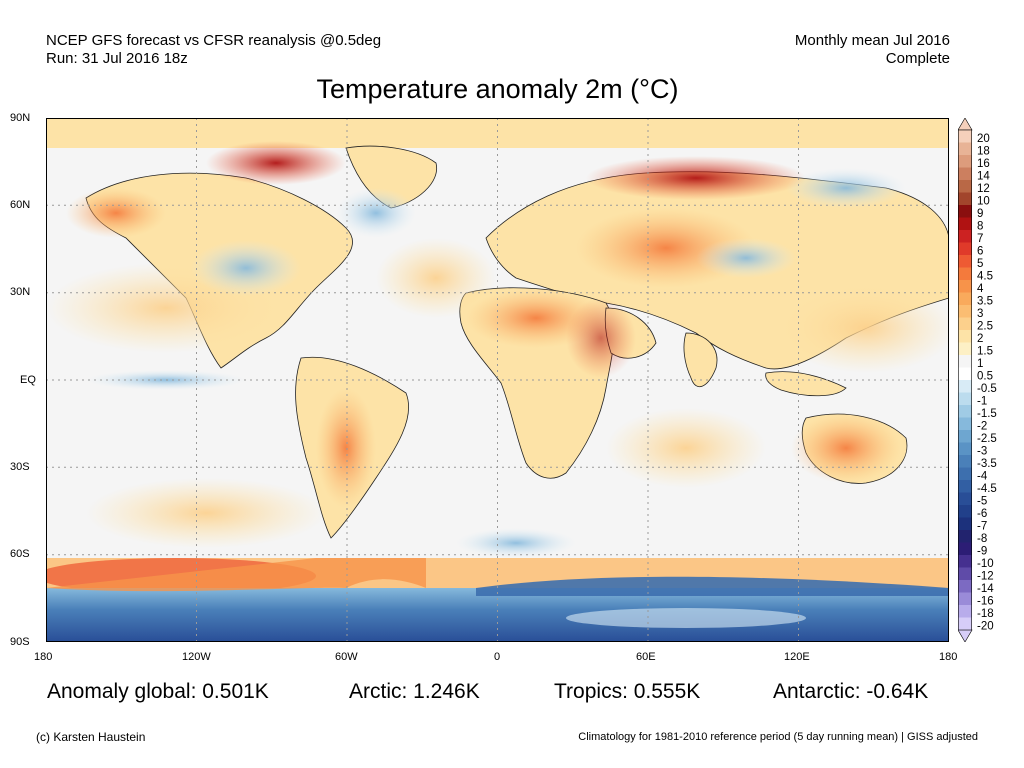 The height and width of the screenshot is (768, 1024). I want to click on east-antarctic-coast, so click(712, 586).